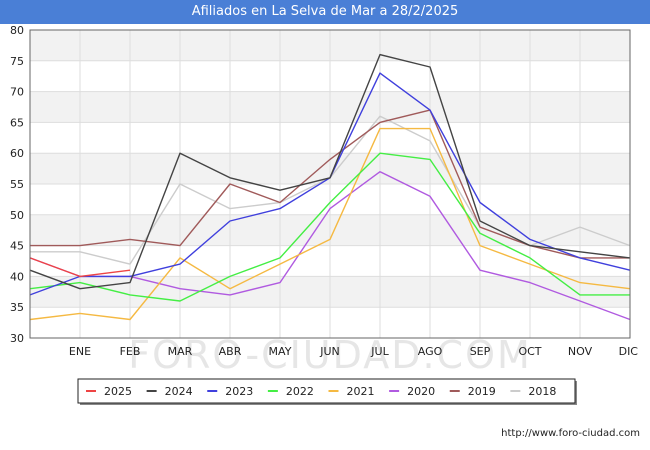 The height and width of the screenshot is (450, 650). What do you see at coordinates (529, 351) in the screenshot?
I see `x-tick-label: OCT` at bounding box center [529, 351].